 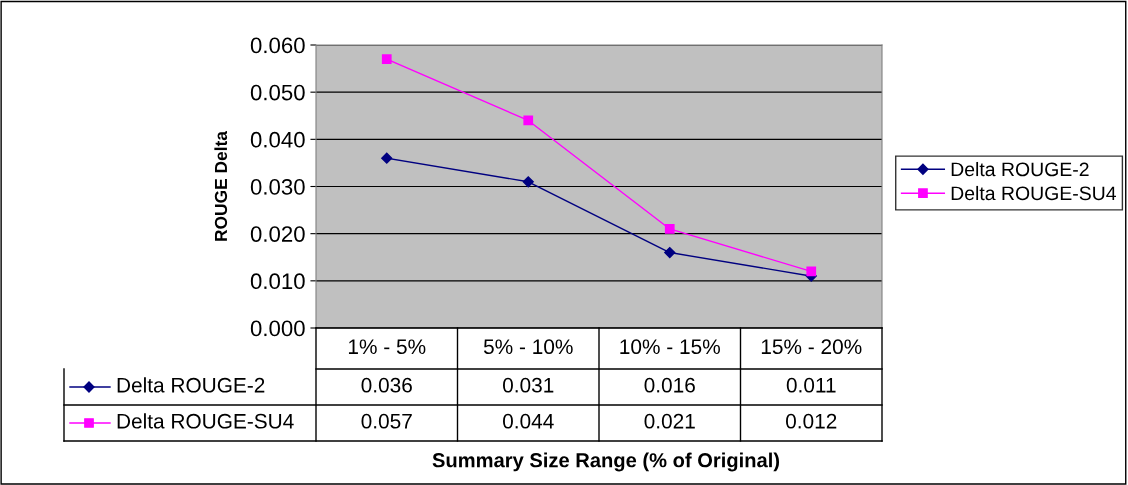 What do you see at coordinates (387, 347) in the screenshot?
I see `x-tick-label: 1% - 5%` at bounding box center [387, 347].